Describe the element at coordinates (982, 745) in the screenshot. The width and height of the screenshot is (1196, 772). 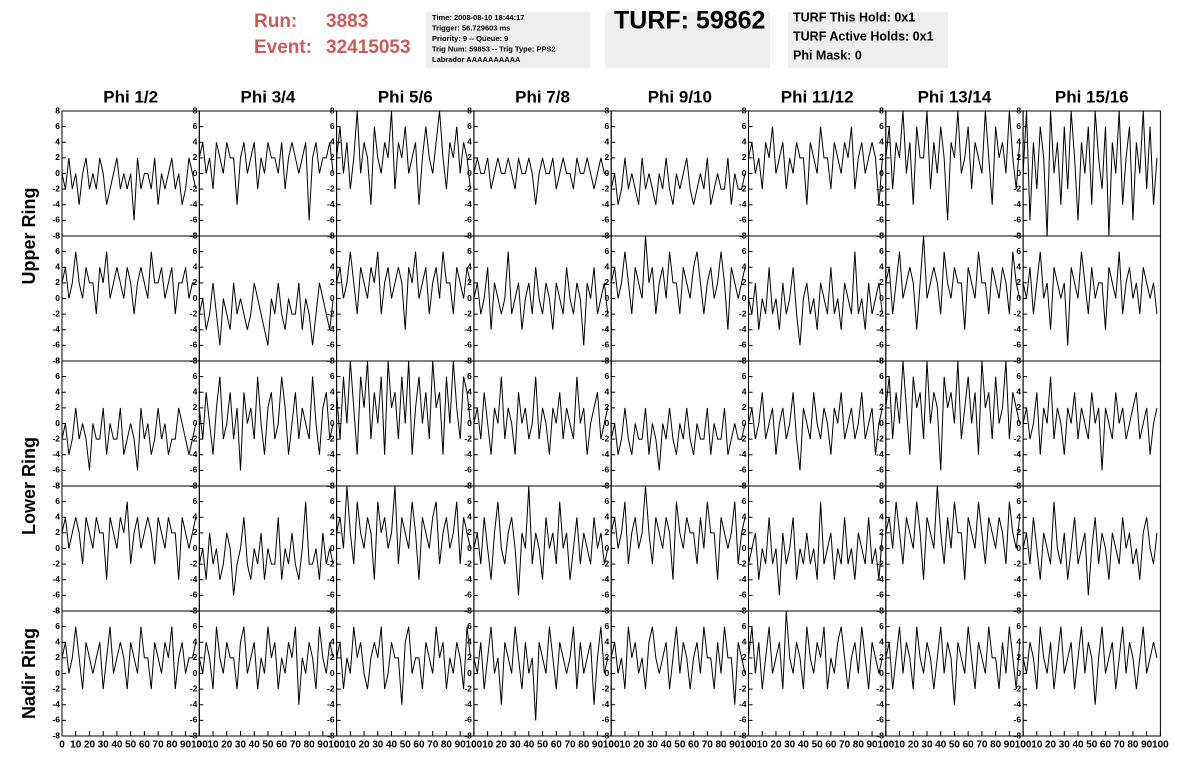
I see `x-tick-label: 70` at that location.